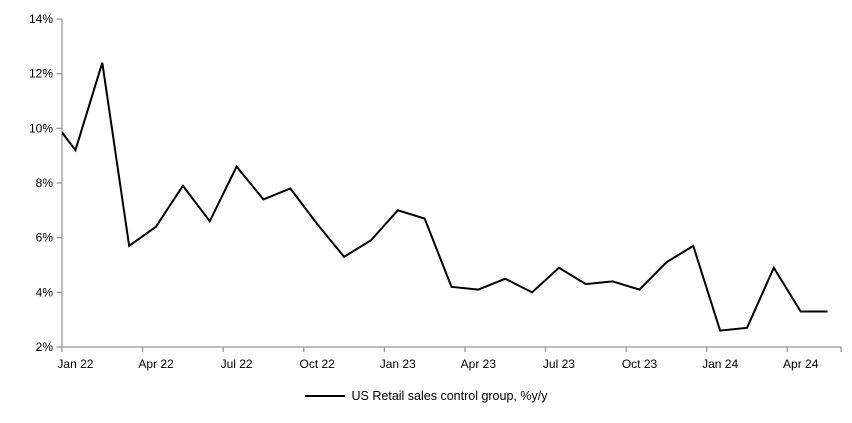  What do you see at coordinates (45, 183) in the screenshot?
I see `y-axis-tick-label: 8%` at bounding box center [45, 183].